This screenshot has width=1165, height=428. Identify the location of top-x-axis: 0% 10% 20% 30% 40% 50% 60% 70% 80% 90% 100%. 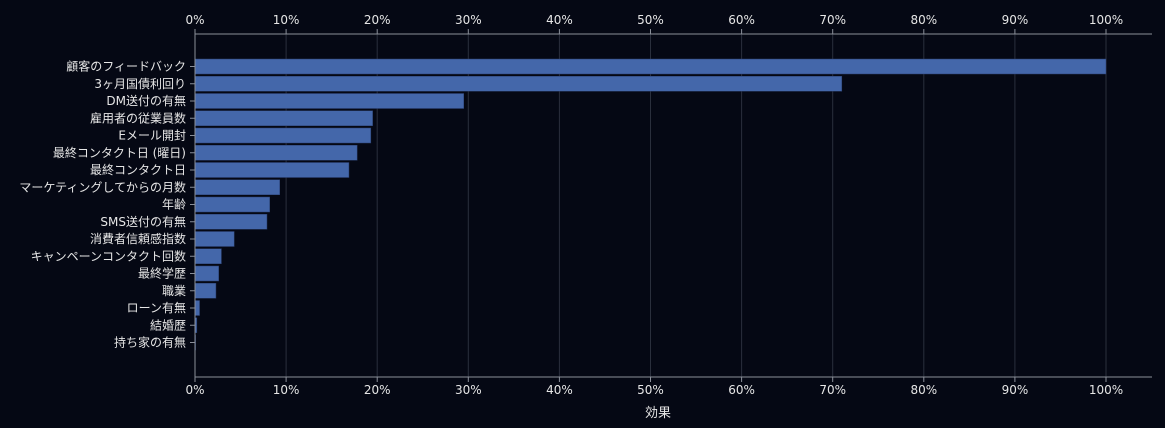
(668, 24).